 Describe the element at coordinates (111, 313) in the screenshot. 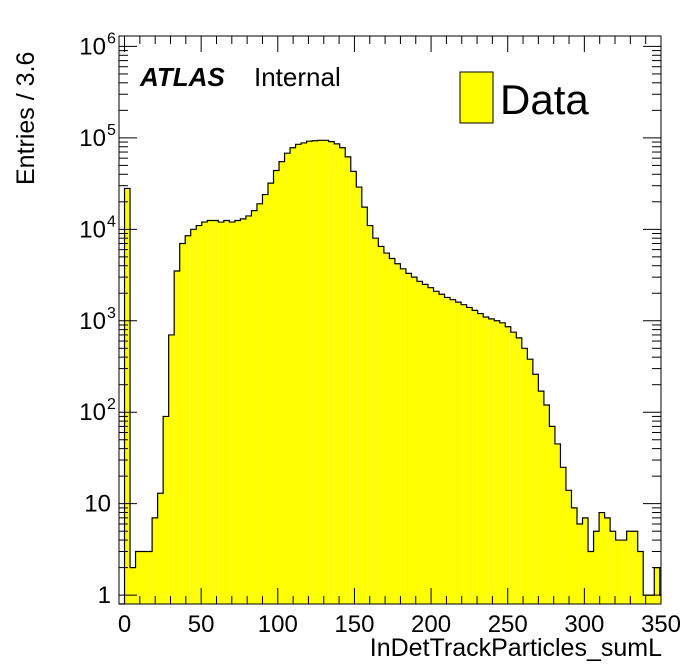

I see `y-tick-label-exponent: 3` at that location.